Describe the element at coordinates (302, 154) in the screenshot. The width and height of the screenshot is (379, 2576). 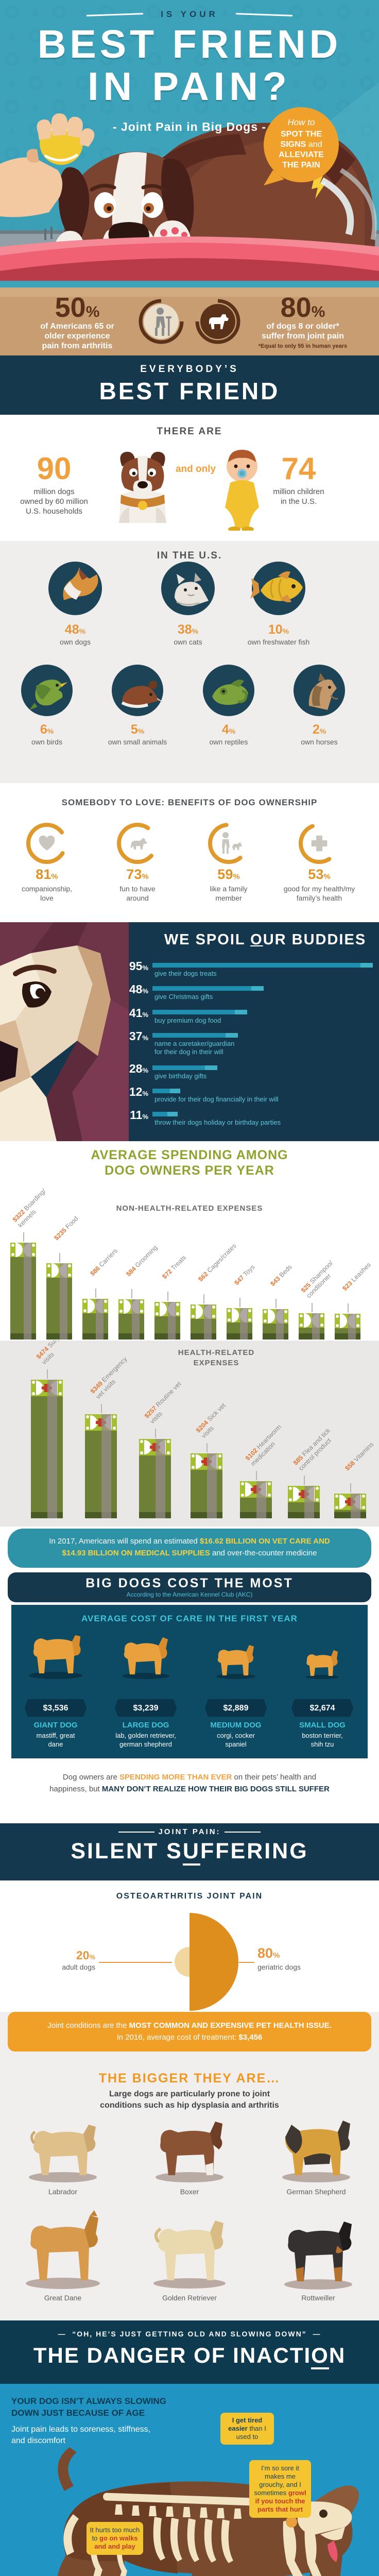
I see `svg-text: ALLEVIATE` at that location.